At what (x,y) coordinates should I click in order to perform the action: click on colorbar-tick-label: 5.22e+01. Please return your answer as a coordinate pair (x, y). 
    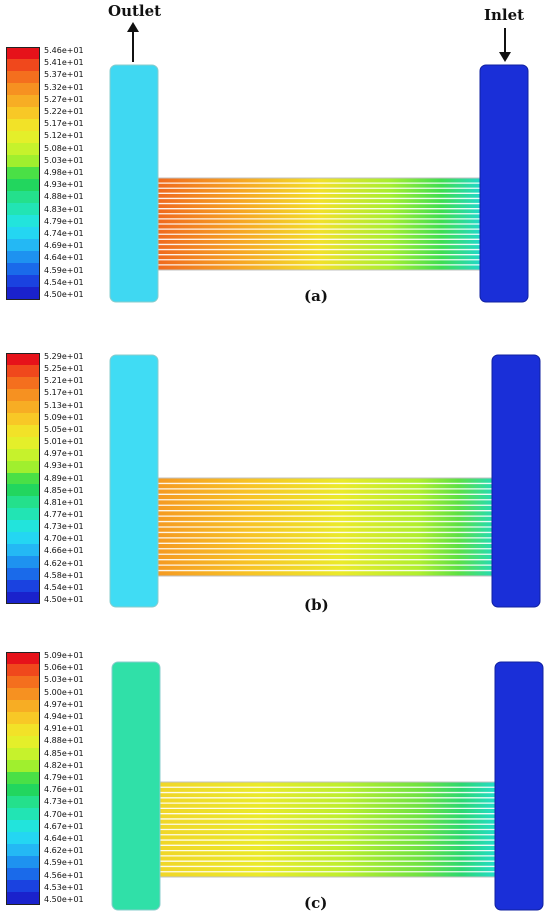
    Looking at the image, I should click on (64, 111).